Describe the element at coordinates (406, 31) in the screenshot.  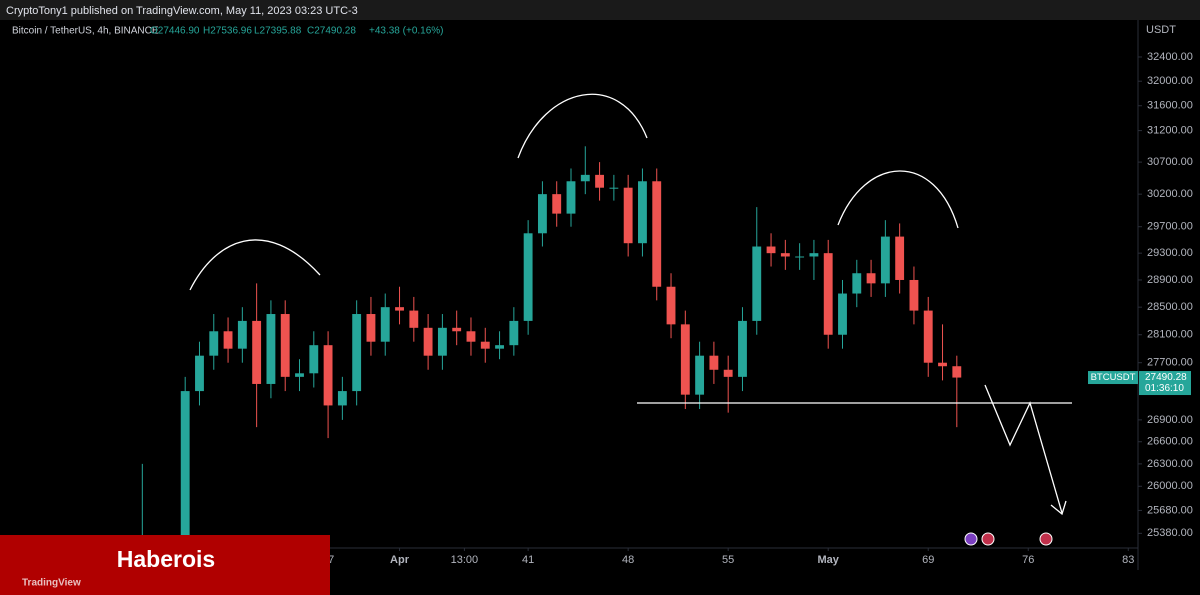
I see `ohlc-change: +43.38 (+0.16%)` at that location.